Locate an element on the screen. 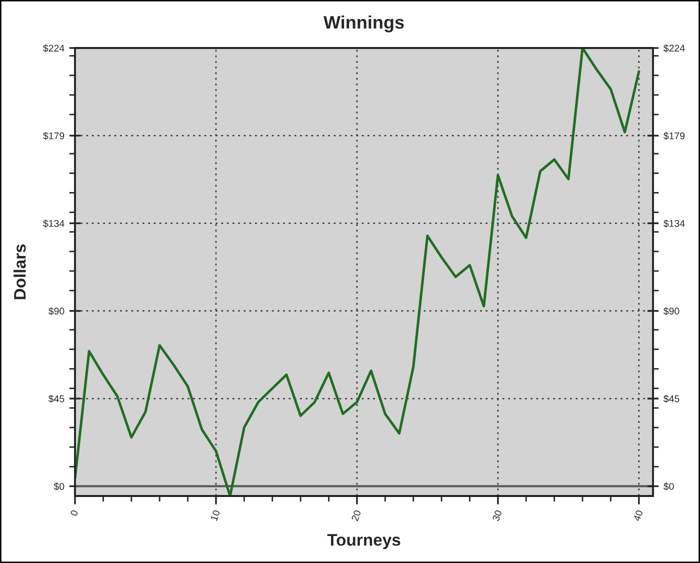 Image resolution: width=700 pixels, height=563 pixels. chart-title: Winnings is located at coordinates (363, 23).